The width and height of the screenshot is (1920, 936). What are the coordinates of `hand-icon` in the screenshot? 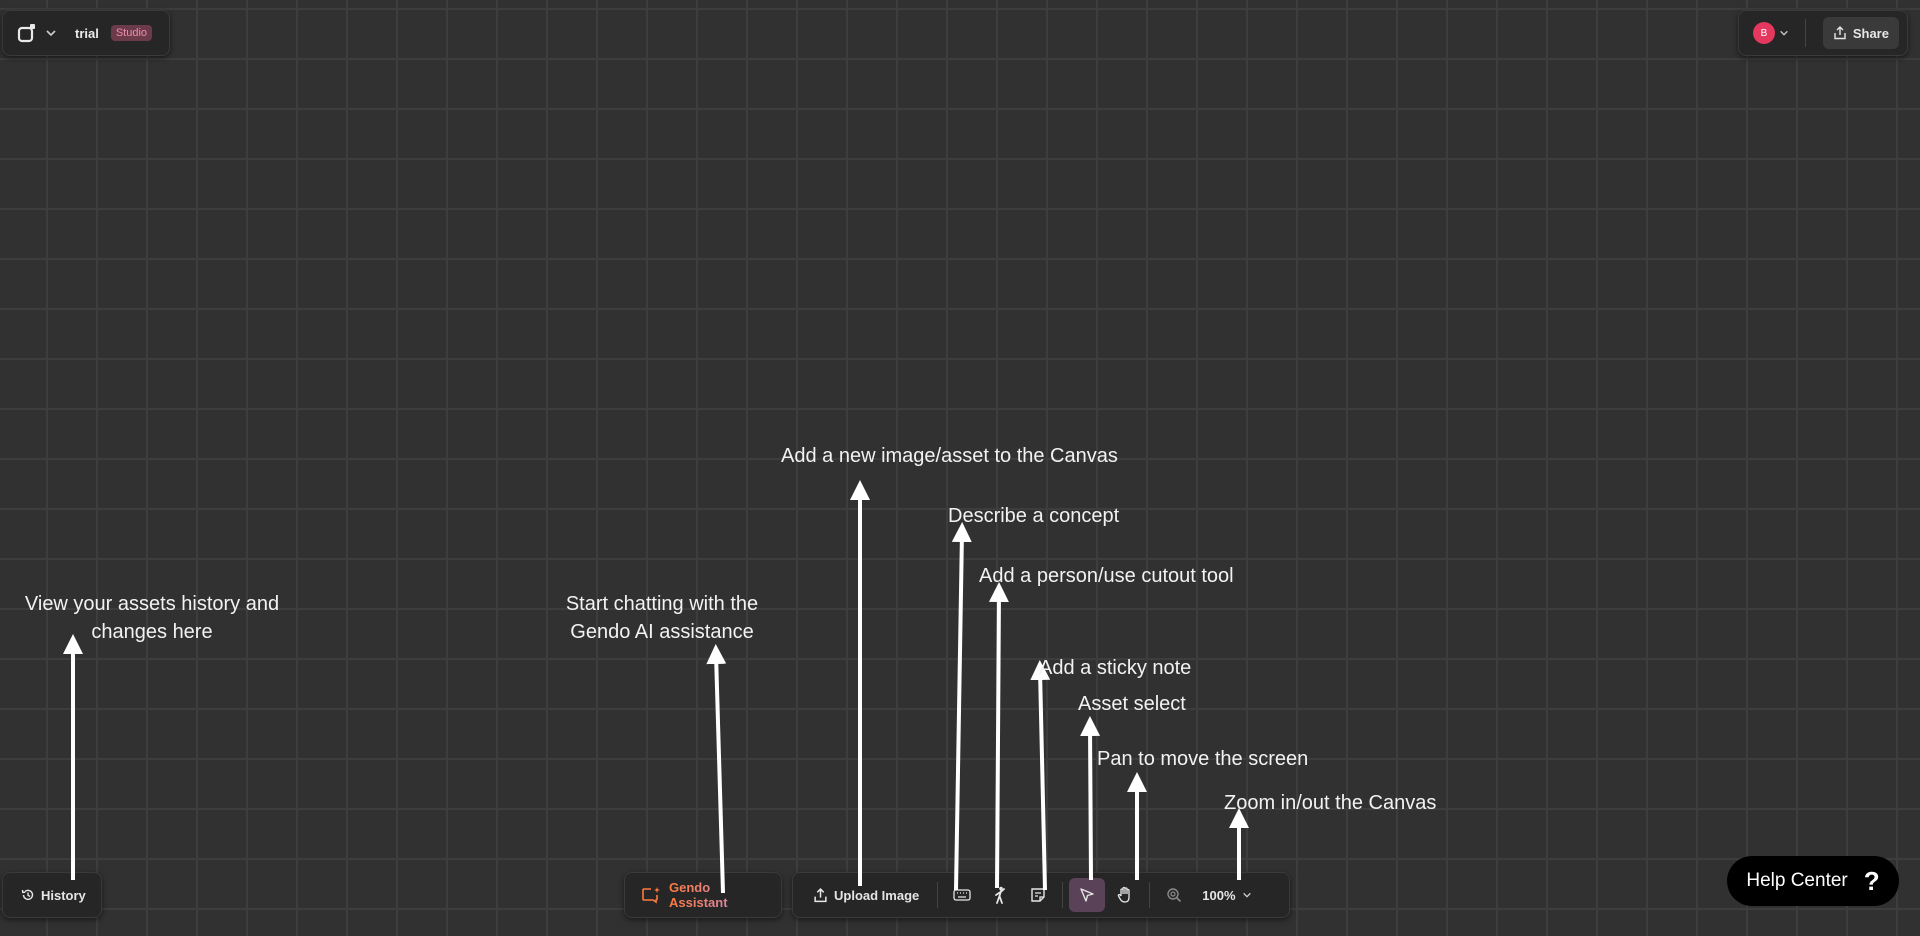 It's located at (1125, 895).